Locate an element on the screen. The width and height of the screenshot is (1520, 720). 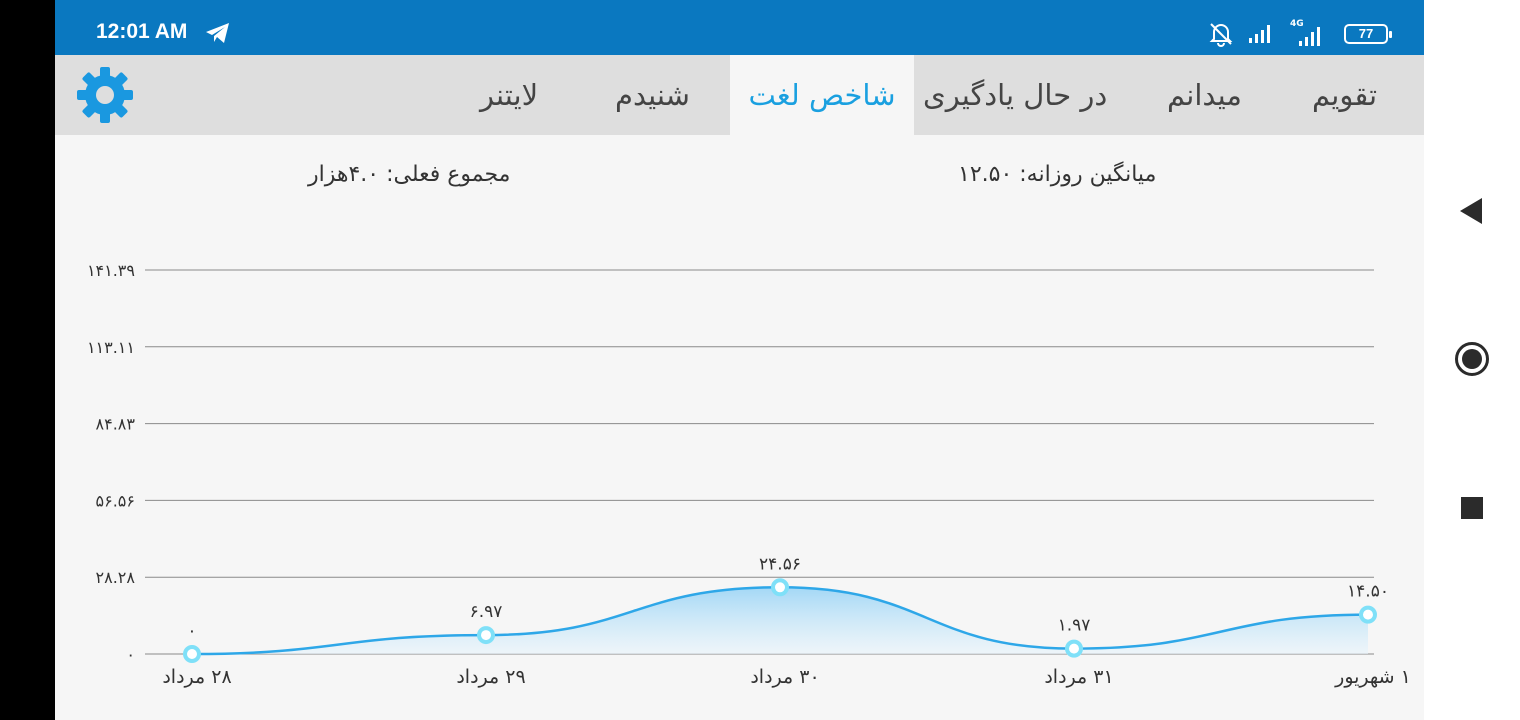
back-triangle-icon is located at coordinates (1471, 211).